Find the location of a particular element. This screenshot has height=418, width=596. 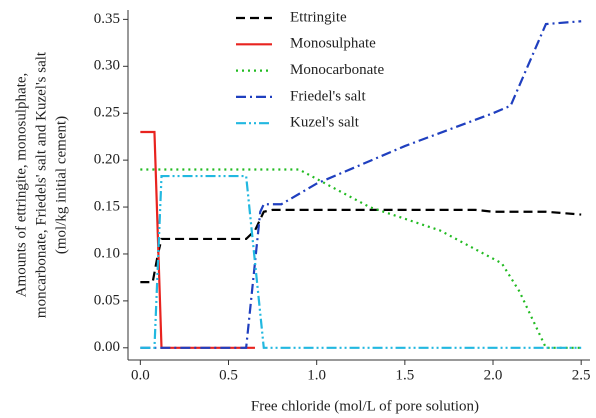

y-tick-label: 0.05 is located at coordinates (107, 300).